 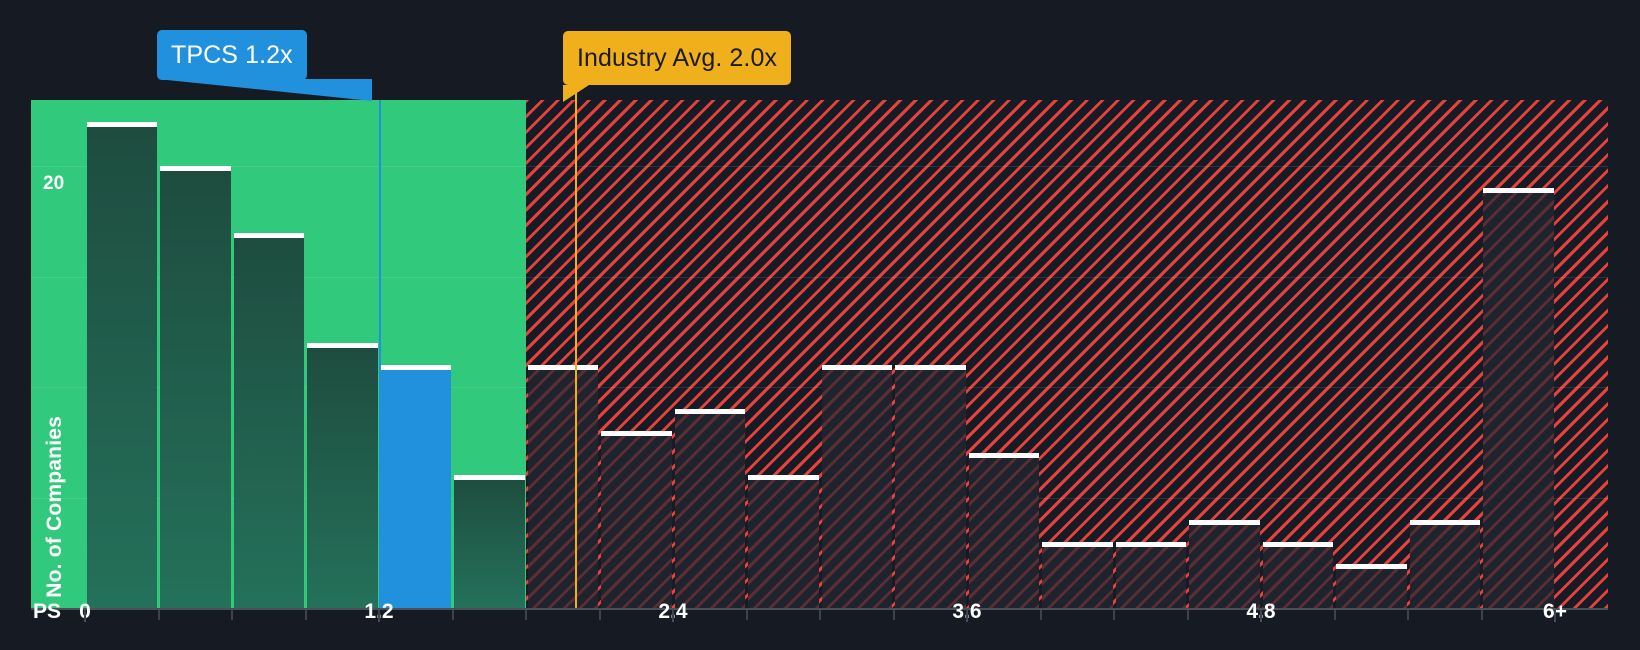 What do you see at coordinates (54, 507) in the screenshot?
I see `y-axis-title: No. of Companies` at bounding box center [54, 507].